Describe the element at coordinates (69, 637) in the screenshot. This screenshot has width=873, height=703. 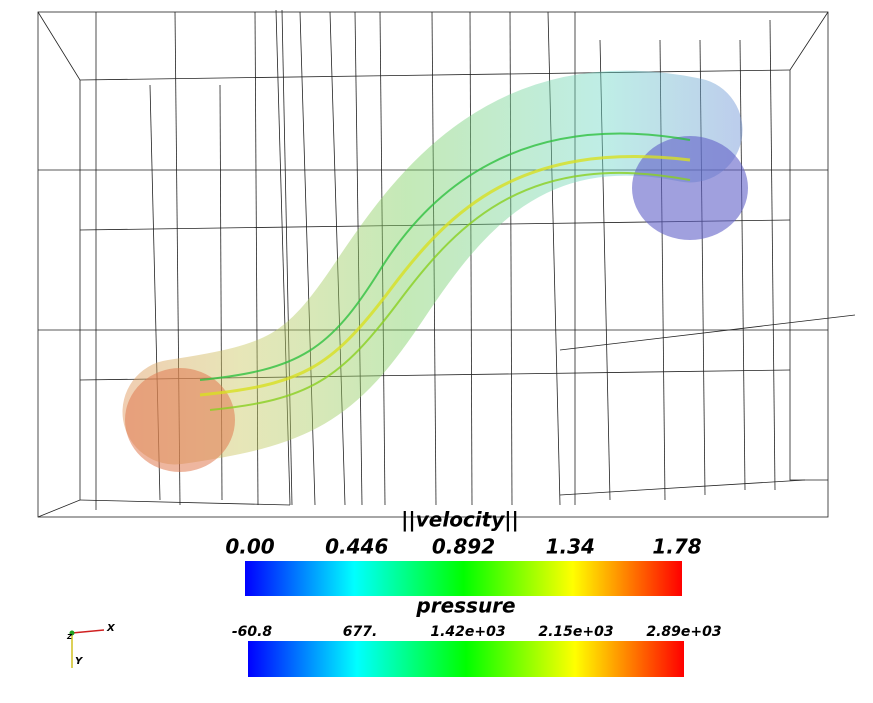
I see `axis-label: Z` at that location.